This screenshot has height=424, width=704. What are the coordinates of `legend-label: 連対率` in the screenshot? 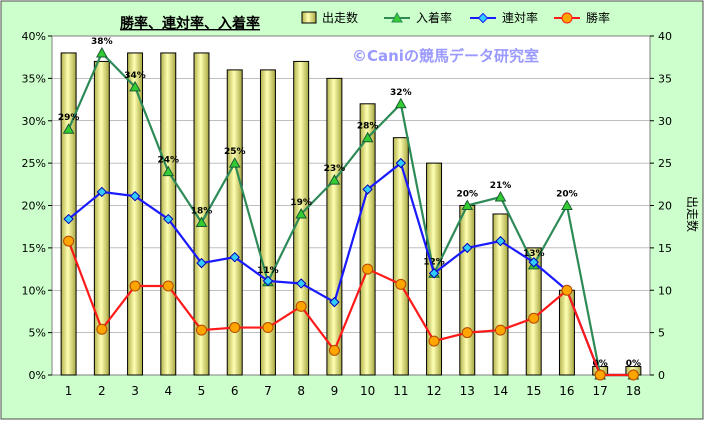 It's located at (520, 17).